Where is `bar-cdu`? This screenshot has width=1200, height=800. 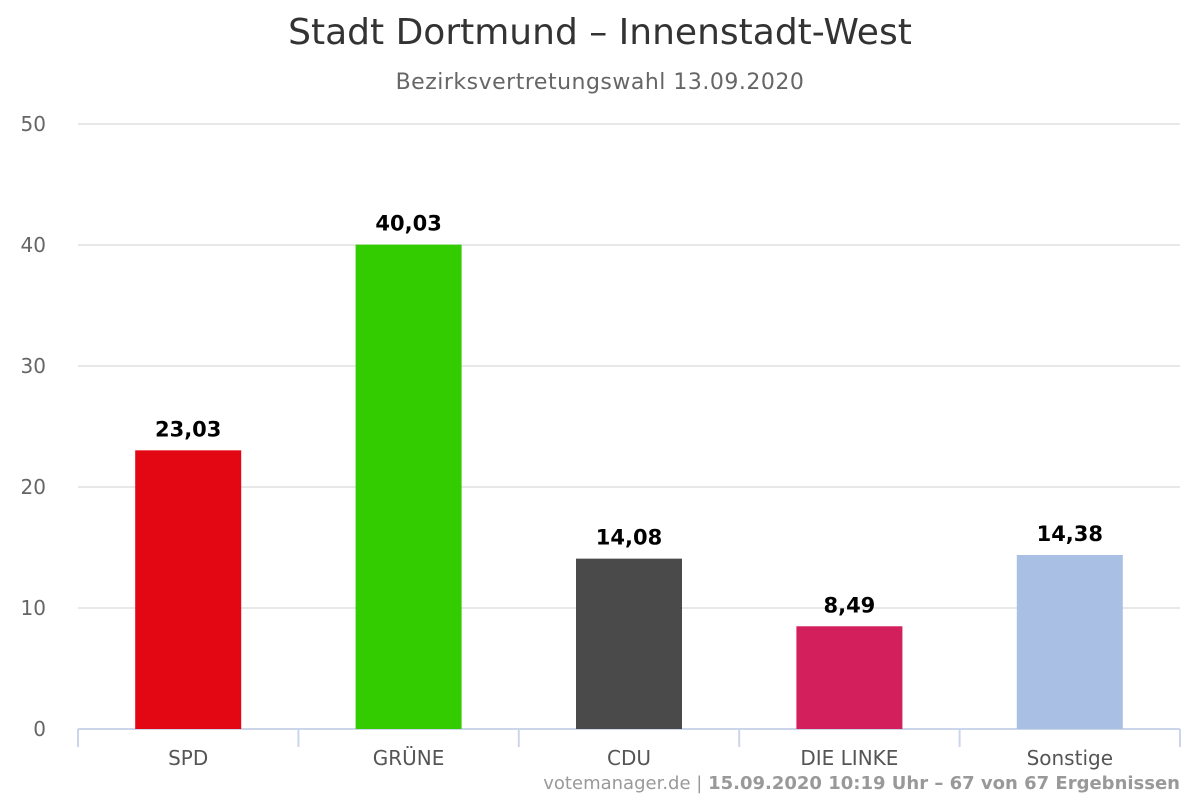
bar-cdu is located at coordinates (629, 643).